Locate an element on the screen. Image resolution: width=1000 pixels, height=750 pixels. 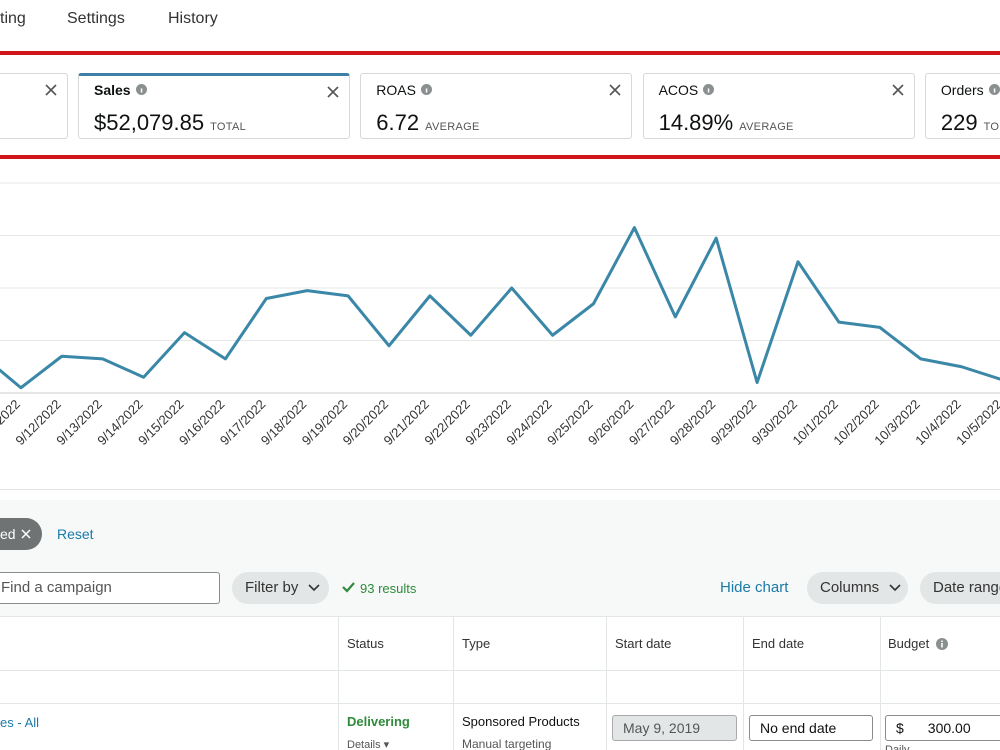
details-text: Details is located at coordinates (364, 744).